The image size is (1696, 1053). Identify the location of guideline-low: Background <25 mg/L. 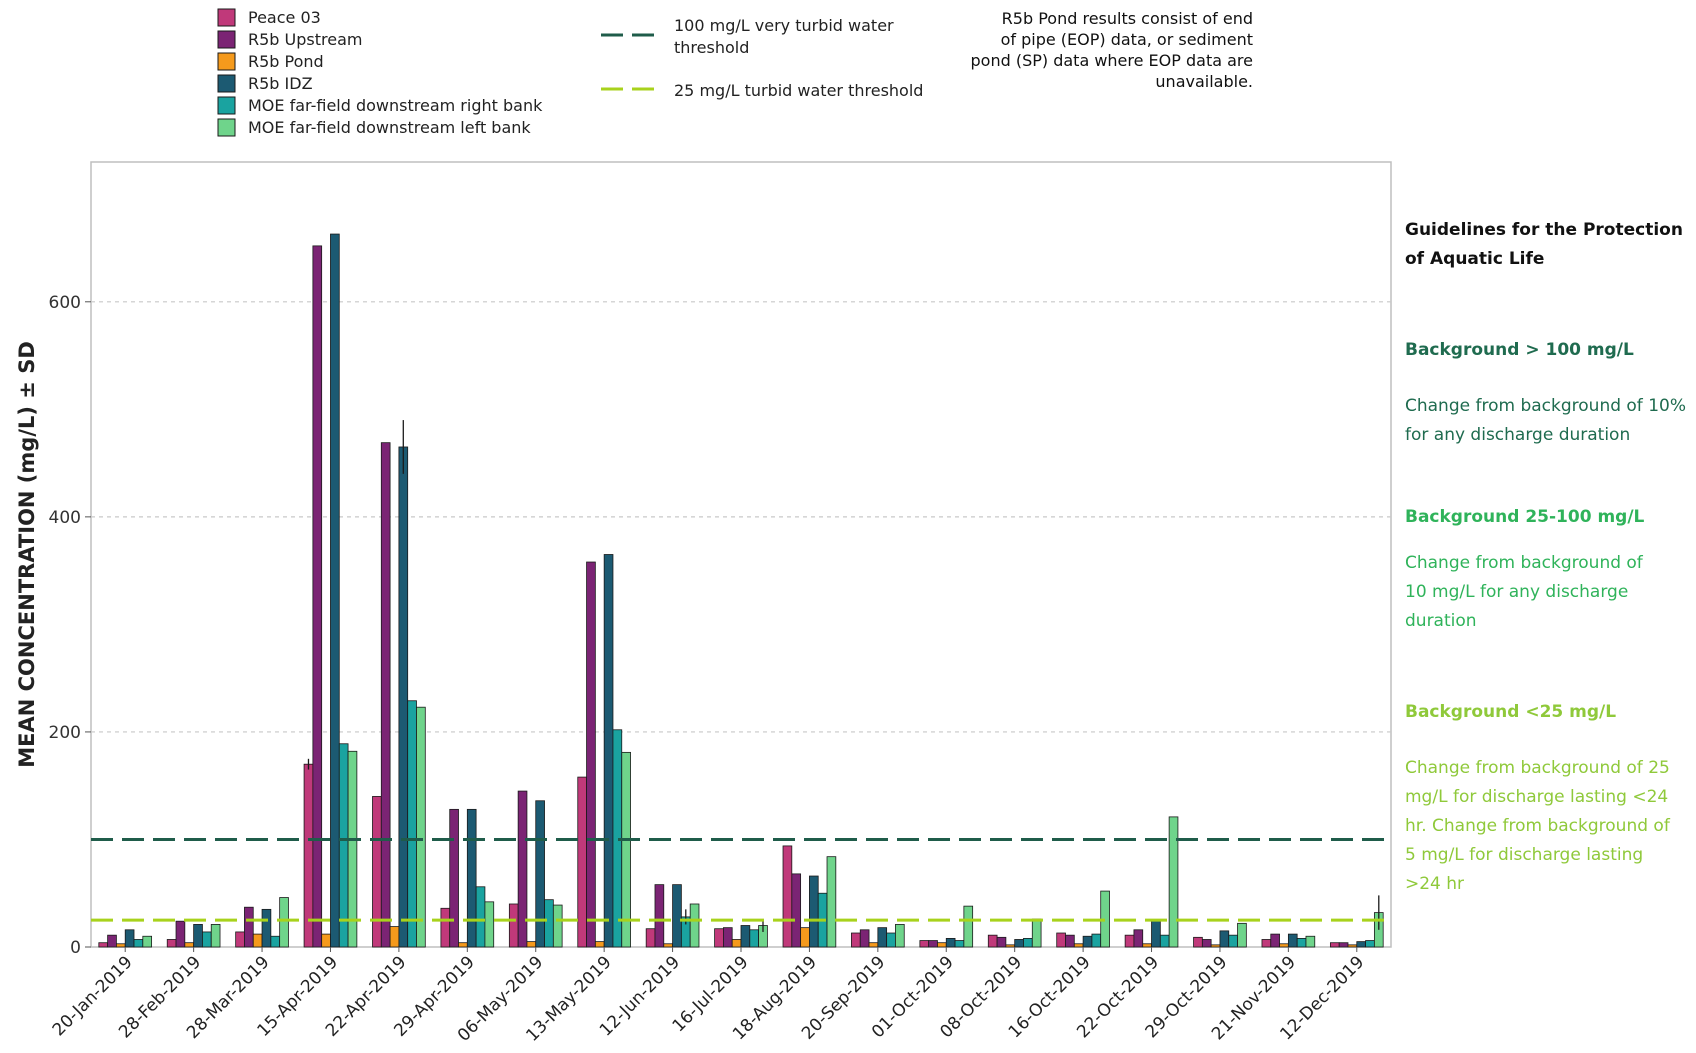
(1547, 712).